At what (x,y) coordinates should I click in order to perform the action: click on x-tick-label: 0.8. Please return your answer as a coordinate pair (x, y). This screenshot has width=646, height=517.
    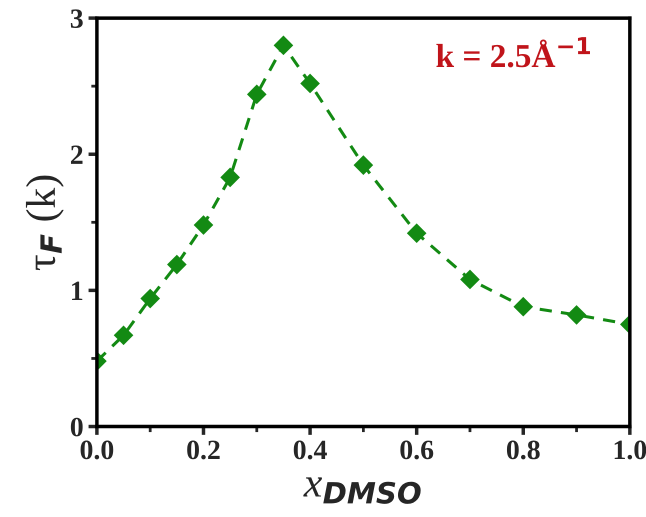
    Looking at the image, I should click on (523, 450).